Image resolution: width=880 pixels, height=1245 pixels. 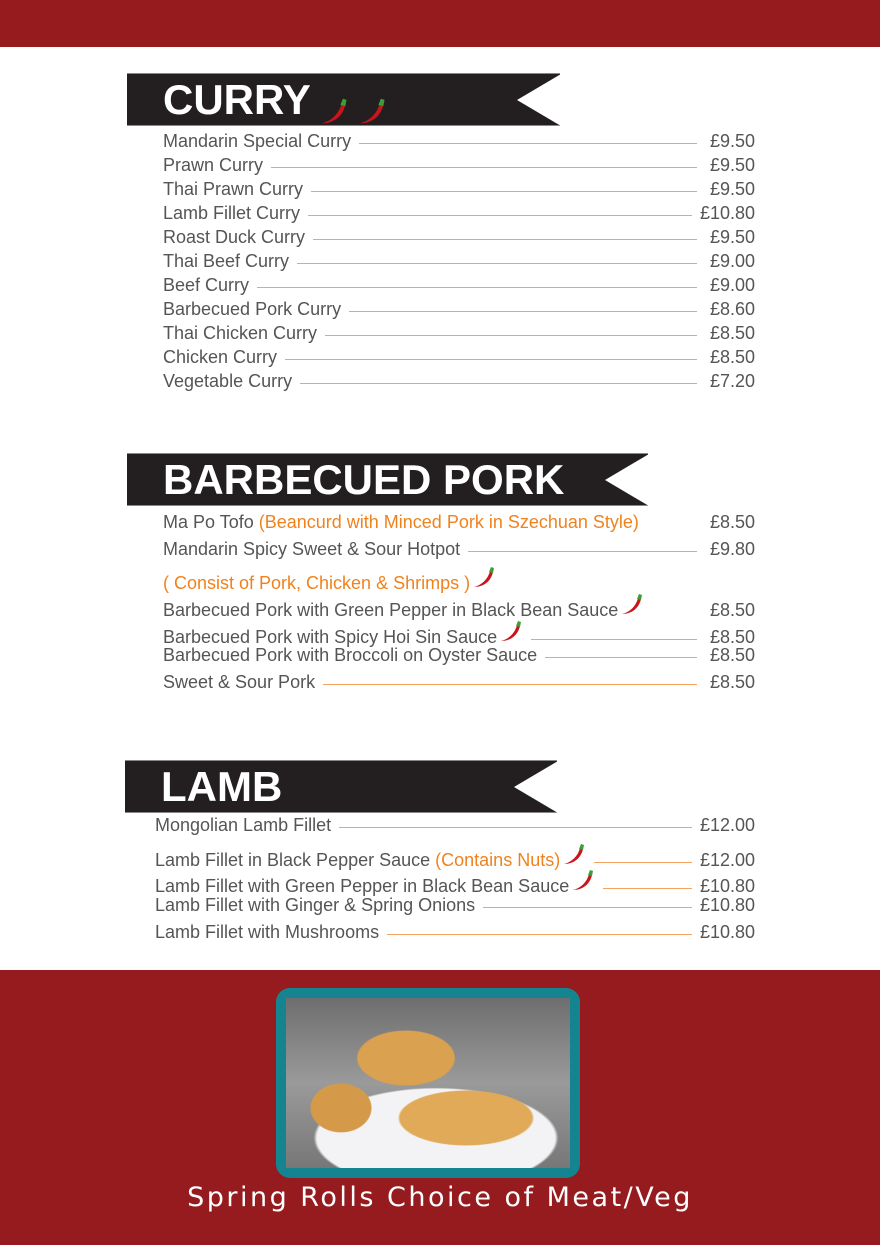 I want to click on menu-item: Thai Prawn Curry £9.50, so click(x=459, y=191).